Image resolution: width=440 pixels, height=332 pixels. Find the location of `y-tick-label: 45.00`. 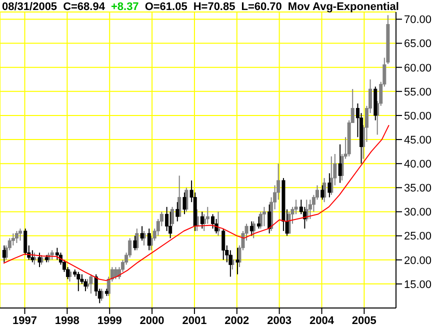

y-tick-label: 45.00 is located at coordinates (418, 140).